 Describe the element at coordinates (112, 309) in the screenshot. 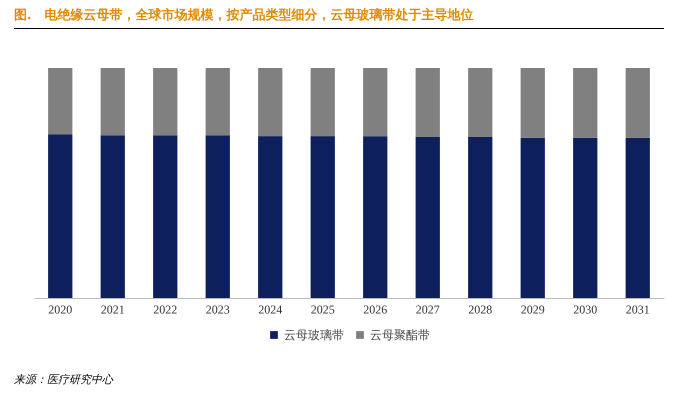

I see `x-tick-label: 2021` at that location.